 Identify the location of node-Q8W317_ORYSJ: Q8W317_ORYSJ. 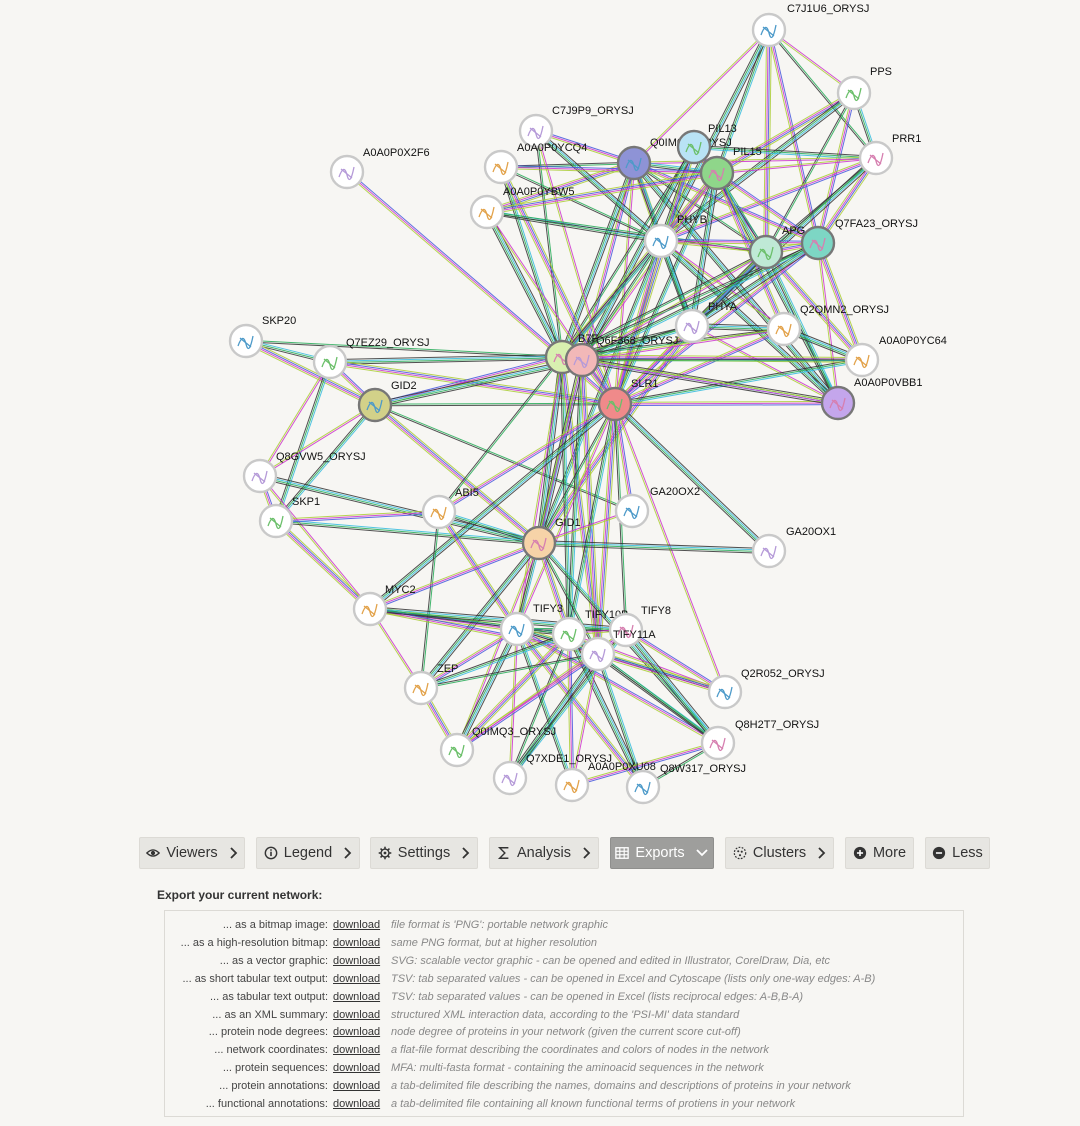
(685, 784).